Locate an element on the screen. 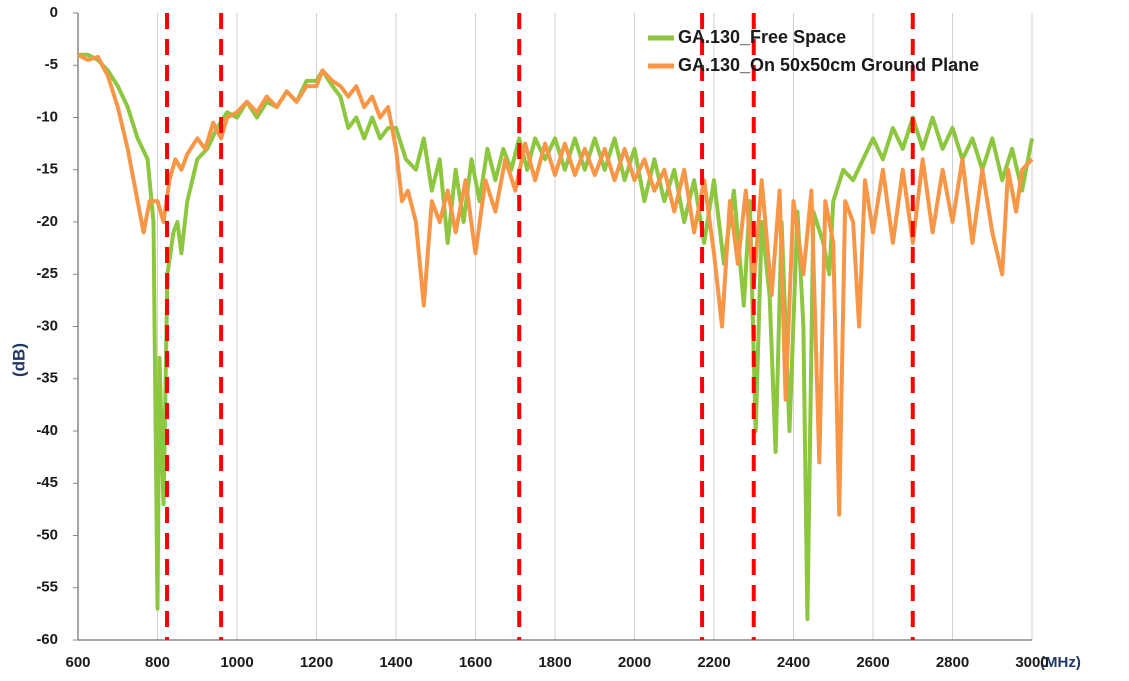  y-tick-label: -10 is located at coordinates (47, 116).